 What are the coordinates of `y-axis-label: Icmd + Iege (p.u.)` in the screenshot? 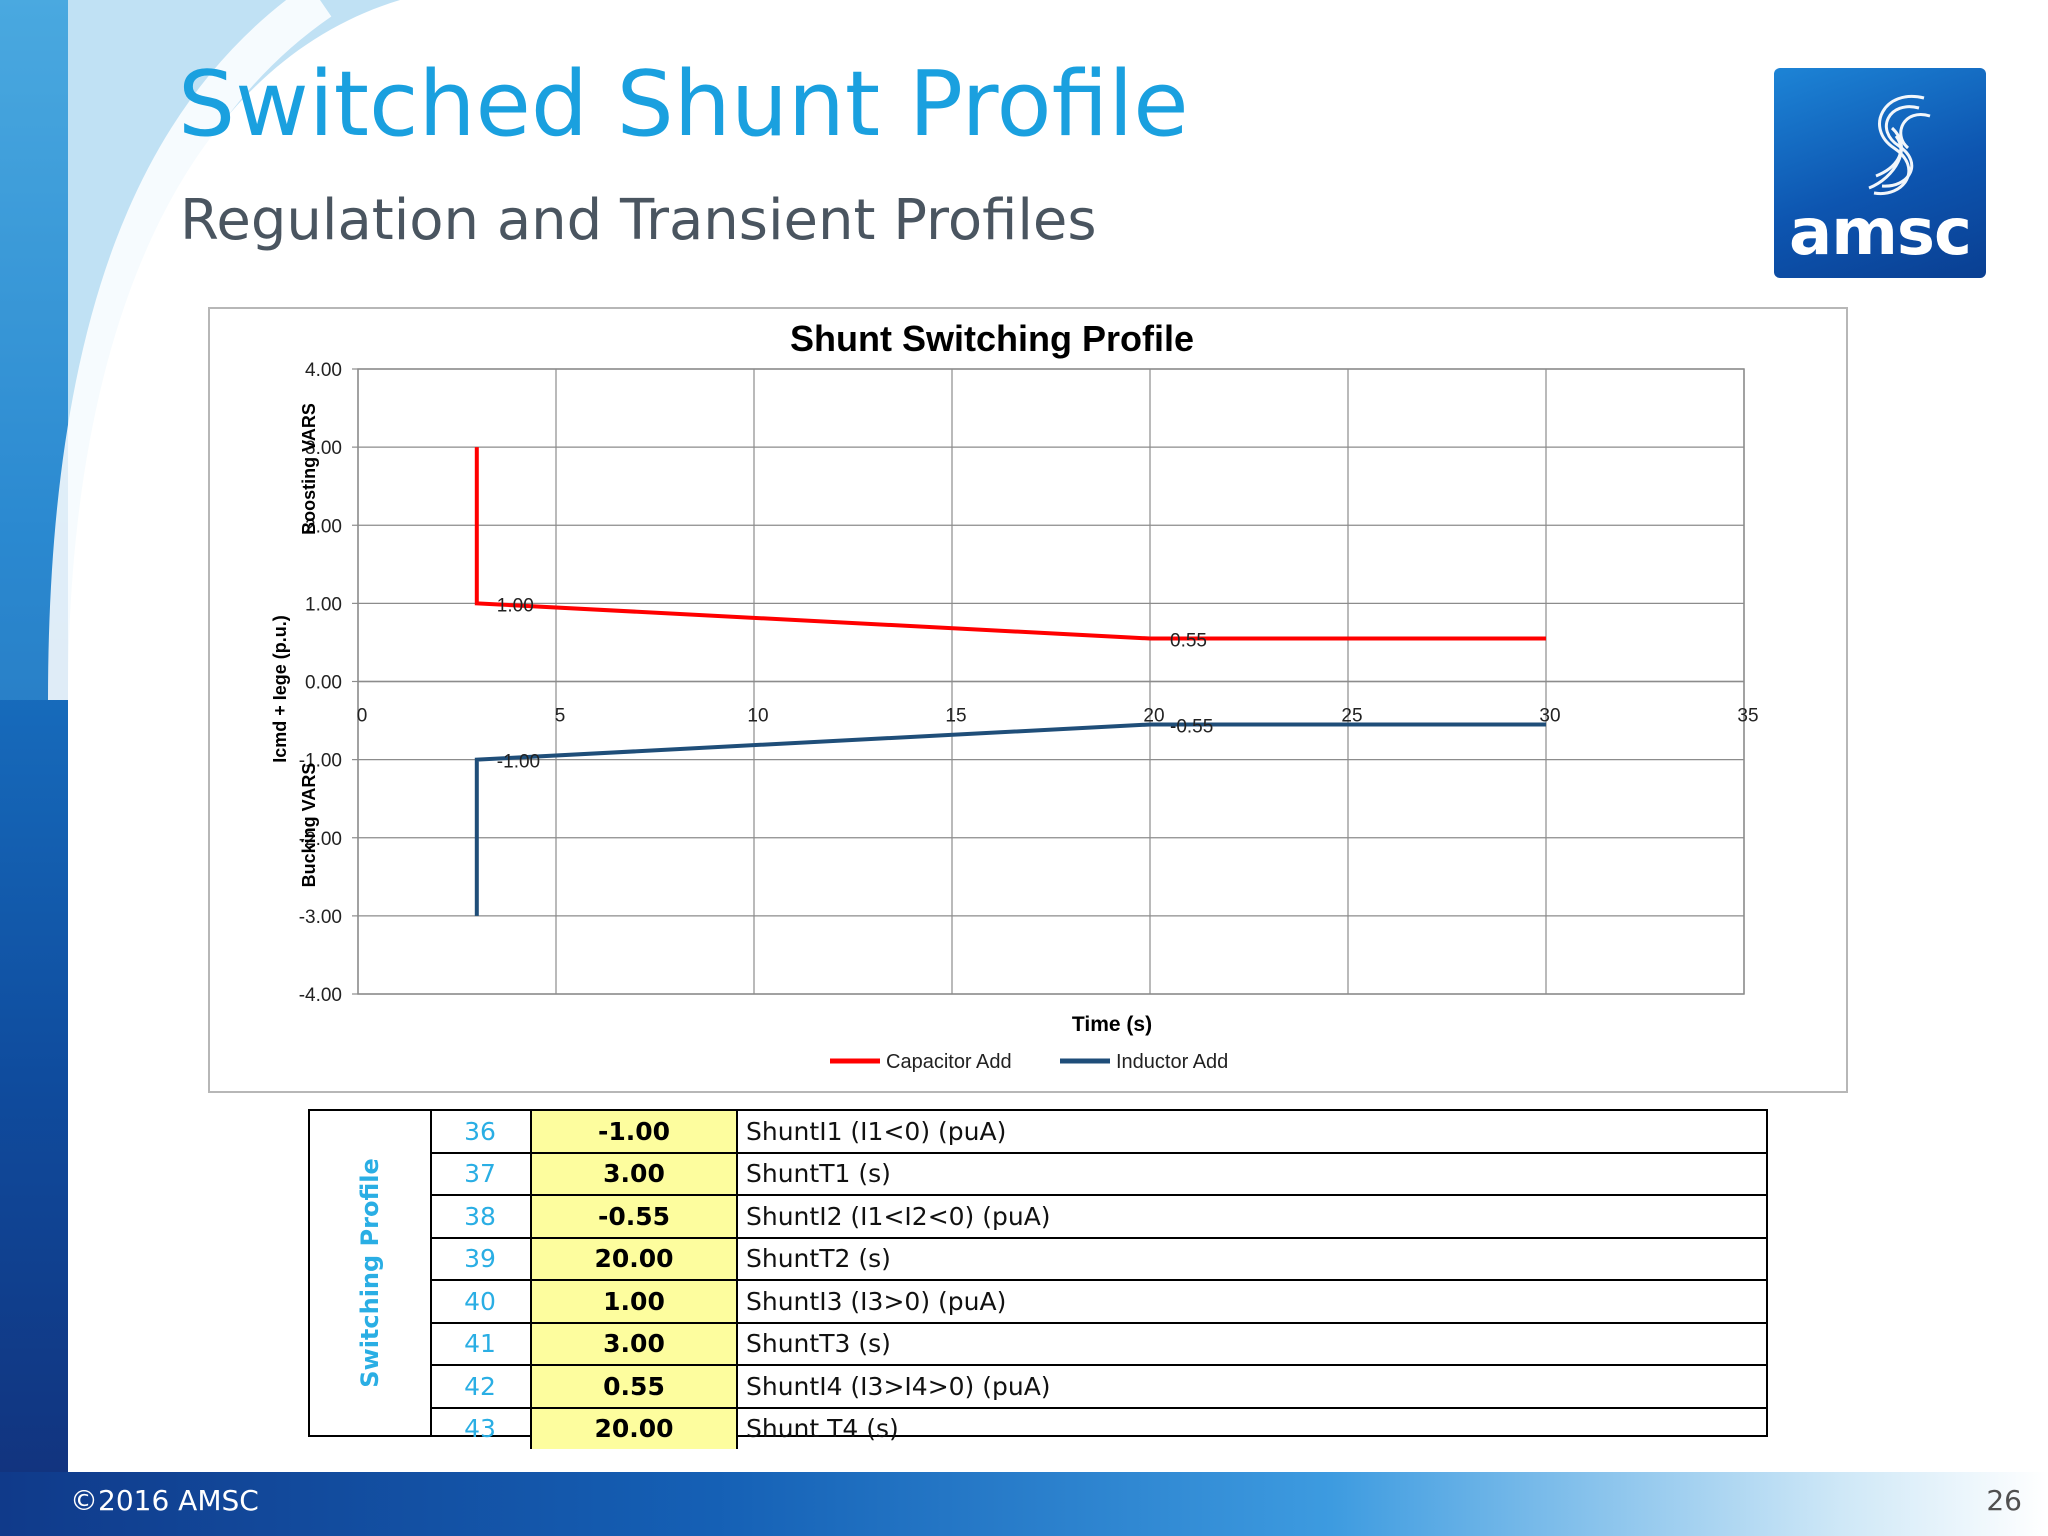 It's located at (280, 689).